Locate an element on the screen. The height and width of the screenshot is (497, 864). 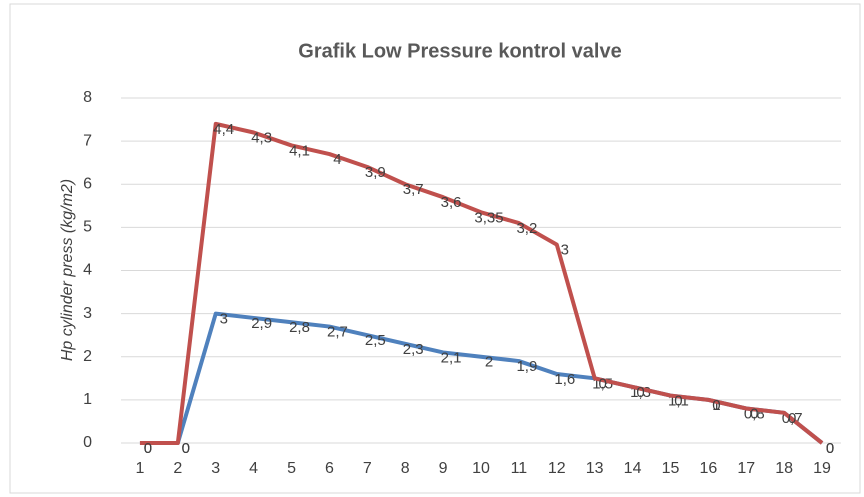
x-tick-label: 15 is located at coordinates (671, 468).